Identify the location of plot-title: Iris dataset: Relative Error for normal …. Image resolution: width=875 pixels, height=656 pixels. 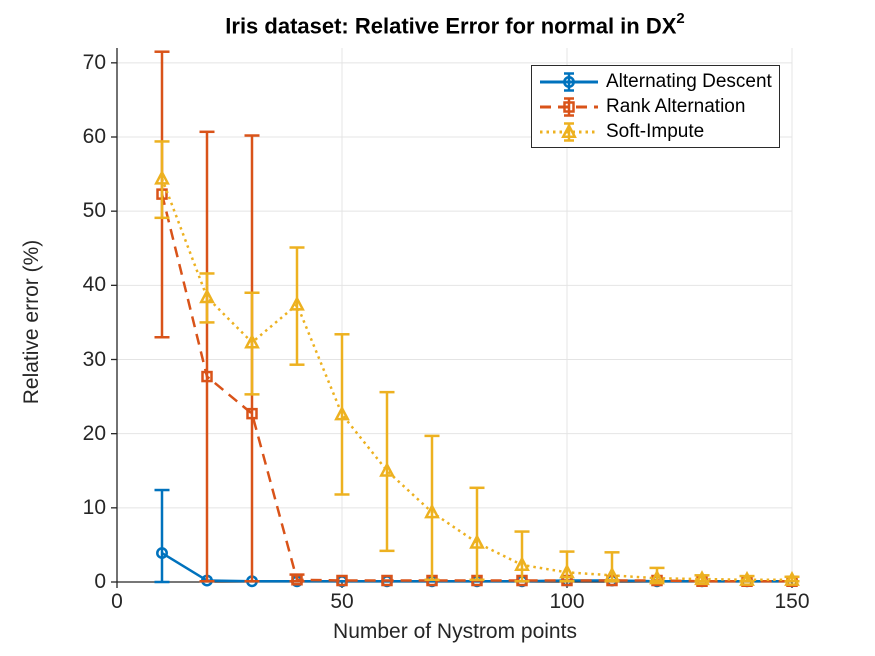
(455, 24).